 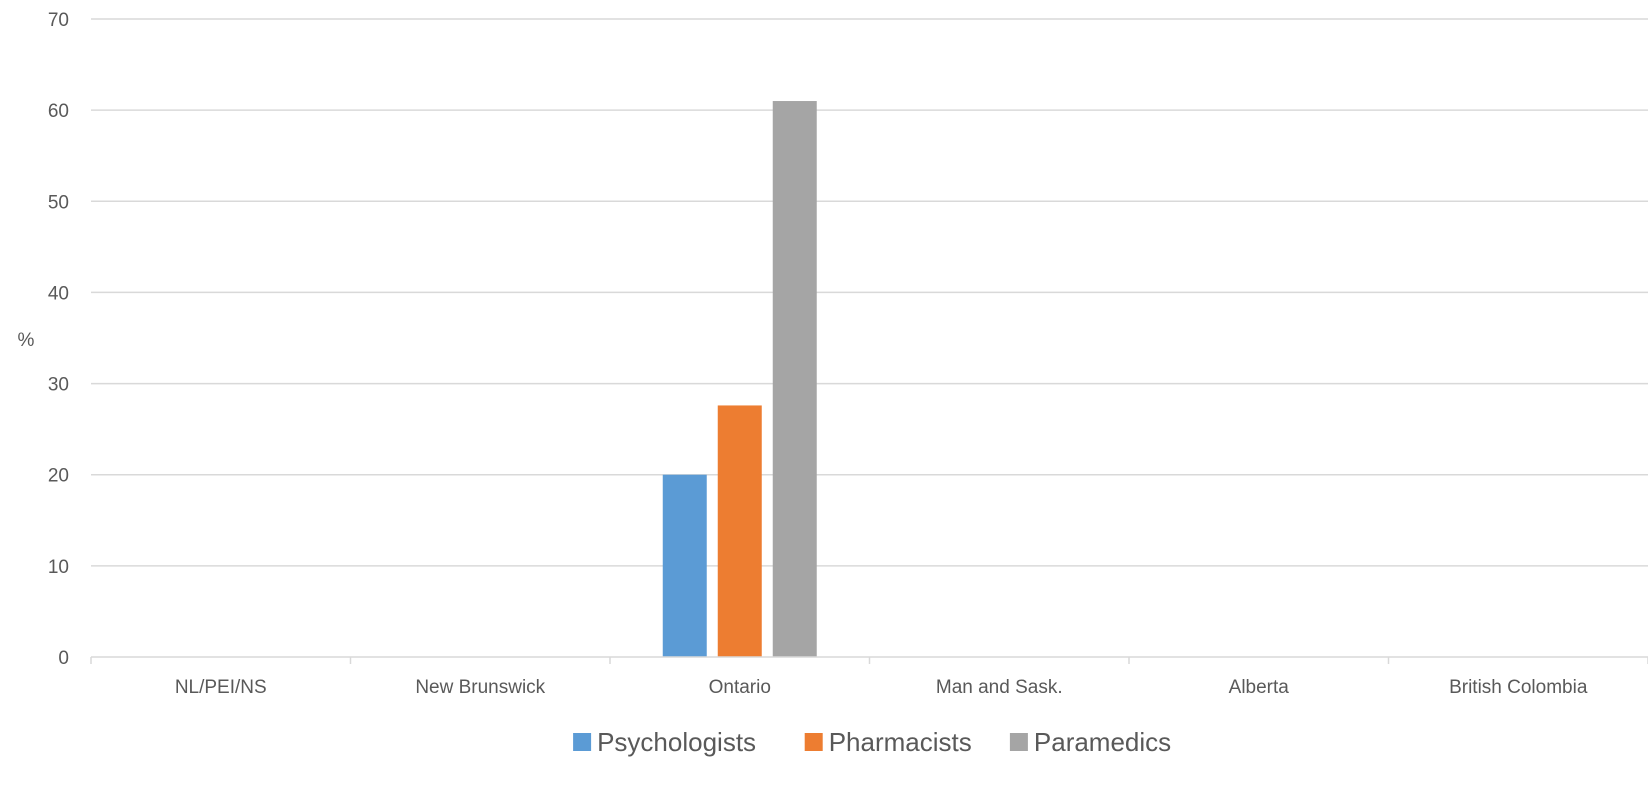 What do you see at coordinates (684, 565) in the screenshot?
I see `bar-psychologists` at bounding box center [684, 565].